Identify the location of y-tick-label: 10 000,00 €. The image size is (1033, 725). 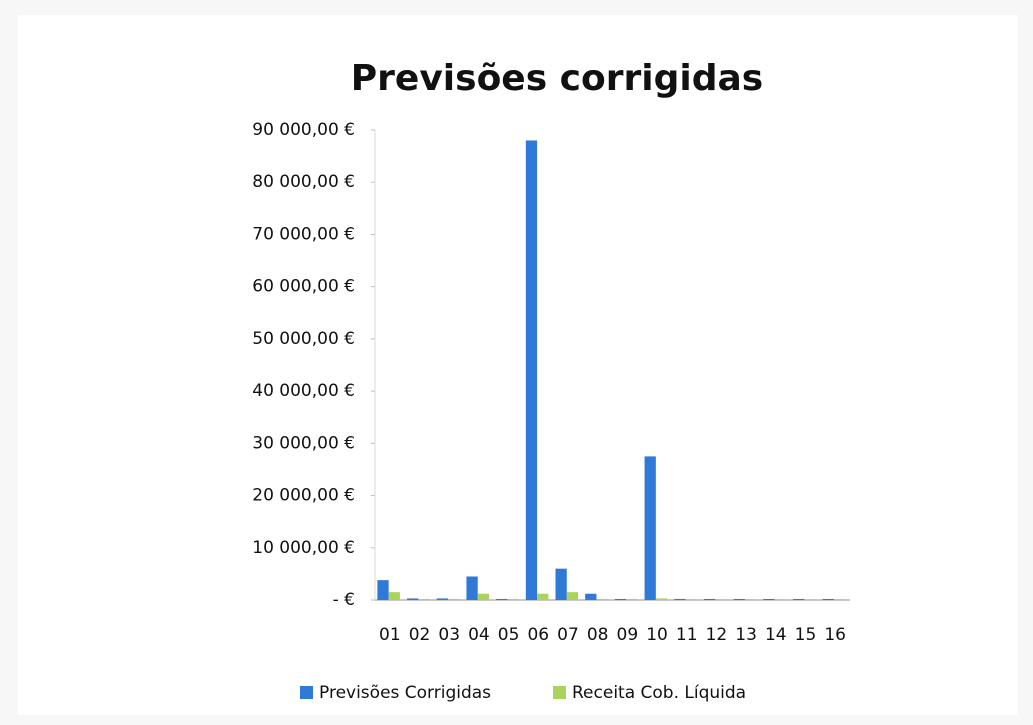
(303, 548).